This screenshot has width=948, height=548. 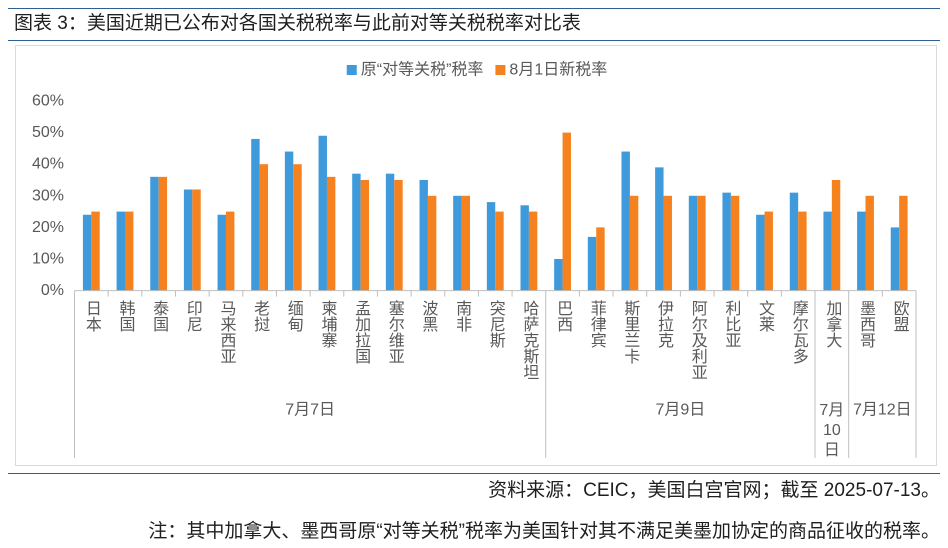 I want to click on y-tick-label: 20%, so click(x=48, y=227).